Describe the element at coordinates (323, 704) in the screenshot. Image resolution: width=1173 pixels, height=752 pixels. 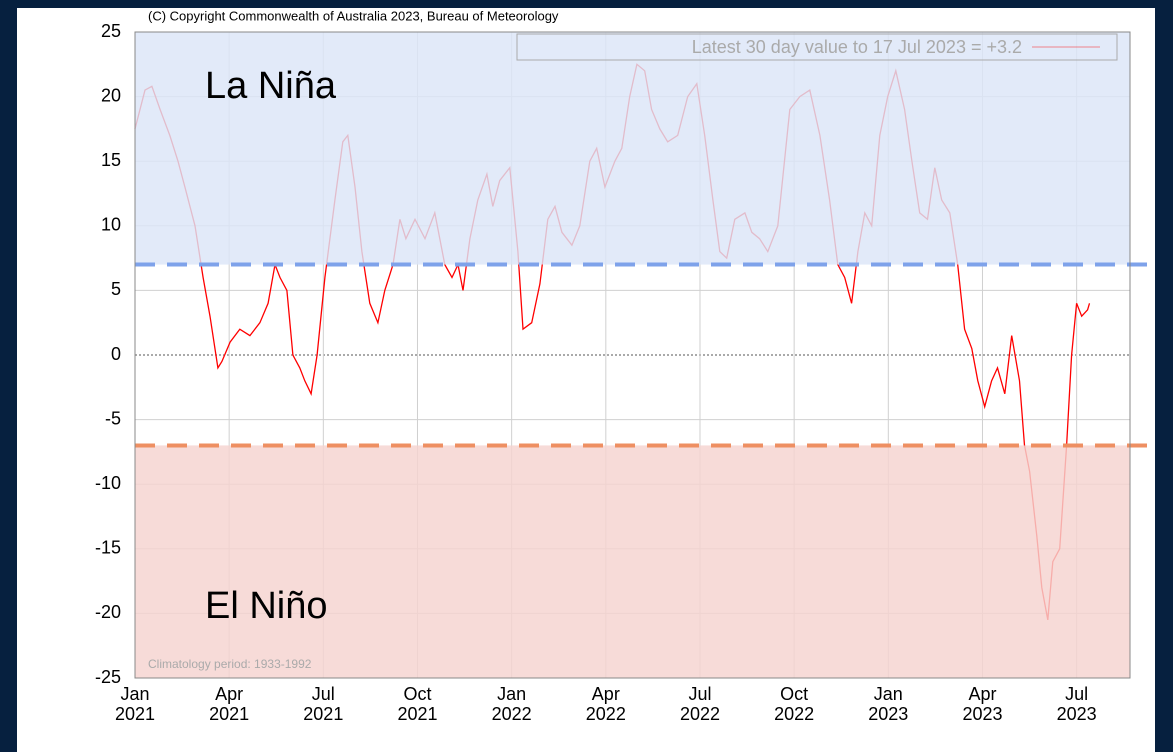
I see `x-tick-label: Jul 2021` at that location.